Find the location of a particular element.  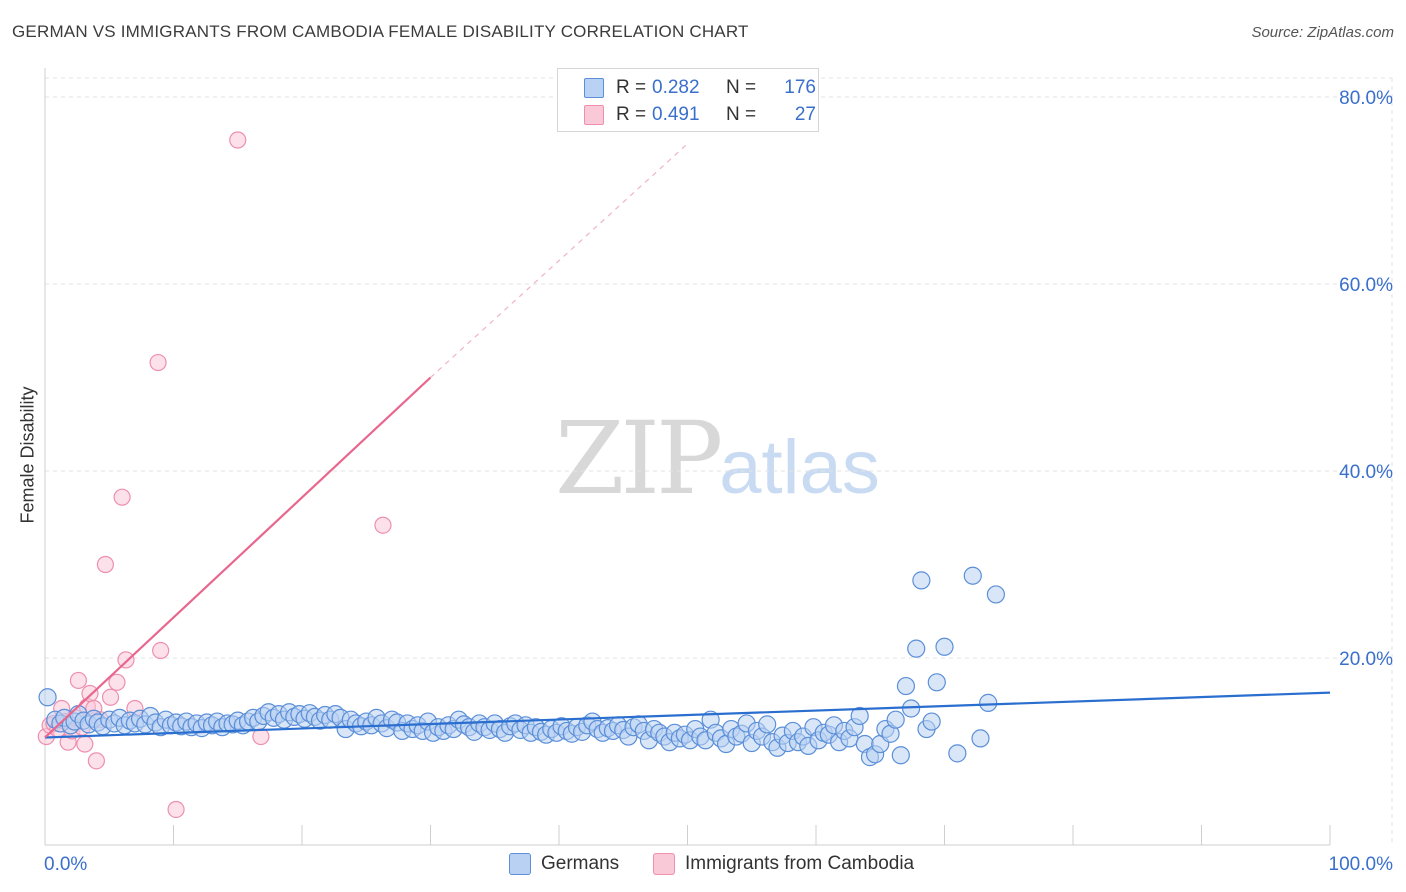

zipatlas-watermark: ZIPatlas is located at coordinates (717, 458).